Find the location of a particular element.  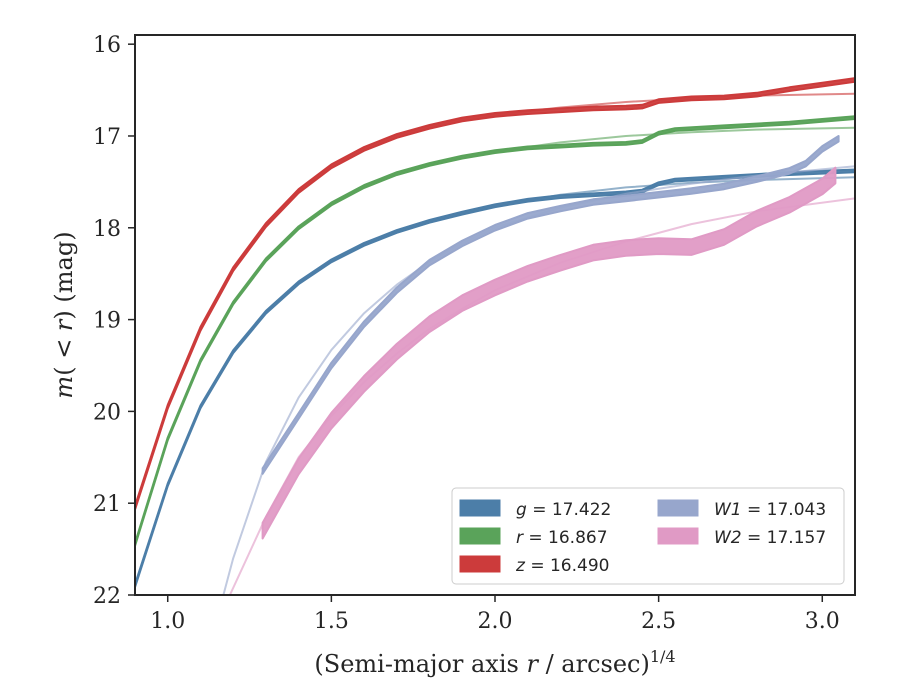

y-tick-label: 18 is located at coordinates (107, 229).